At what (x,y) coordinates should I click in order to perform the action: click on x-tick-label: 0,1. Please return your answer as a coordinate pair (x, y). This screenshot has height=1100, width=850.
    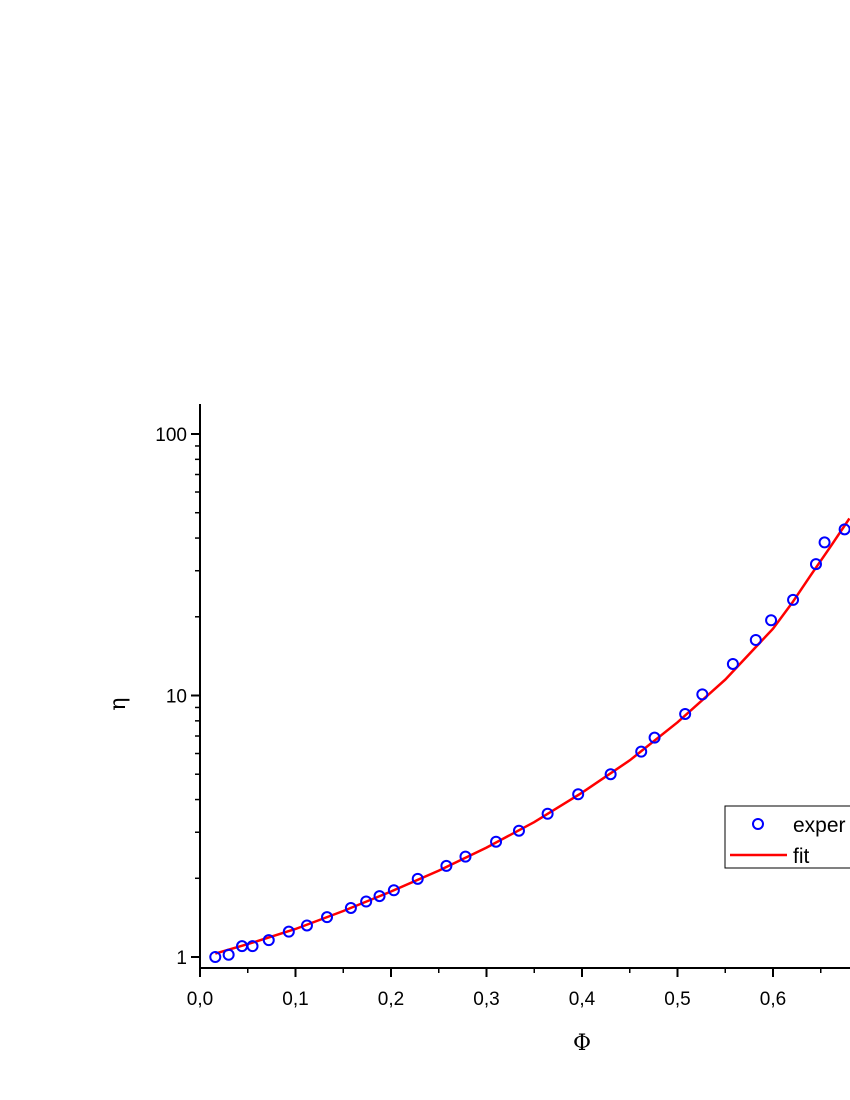
    Looking at the image, I should click on (295, 999).